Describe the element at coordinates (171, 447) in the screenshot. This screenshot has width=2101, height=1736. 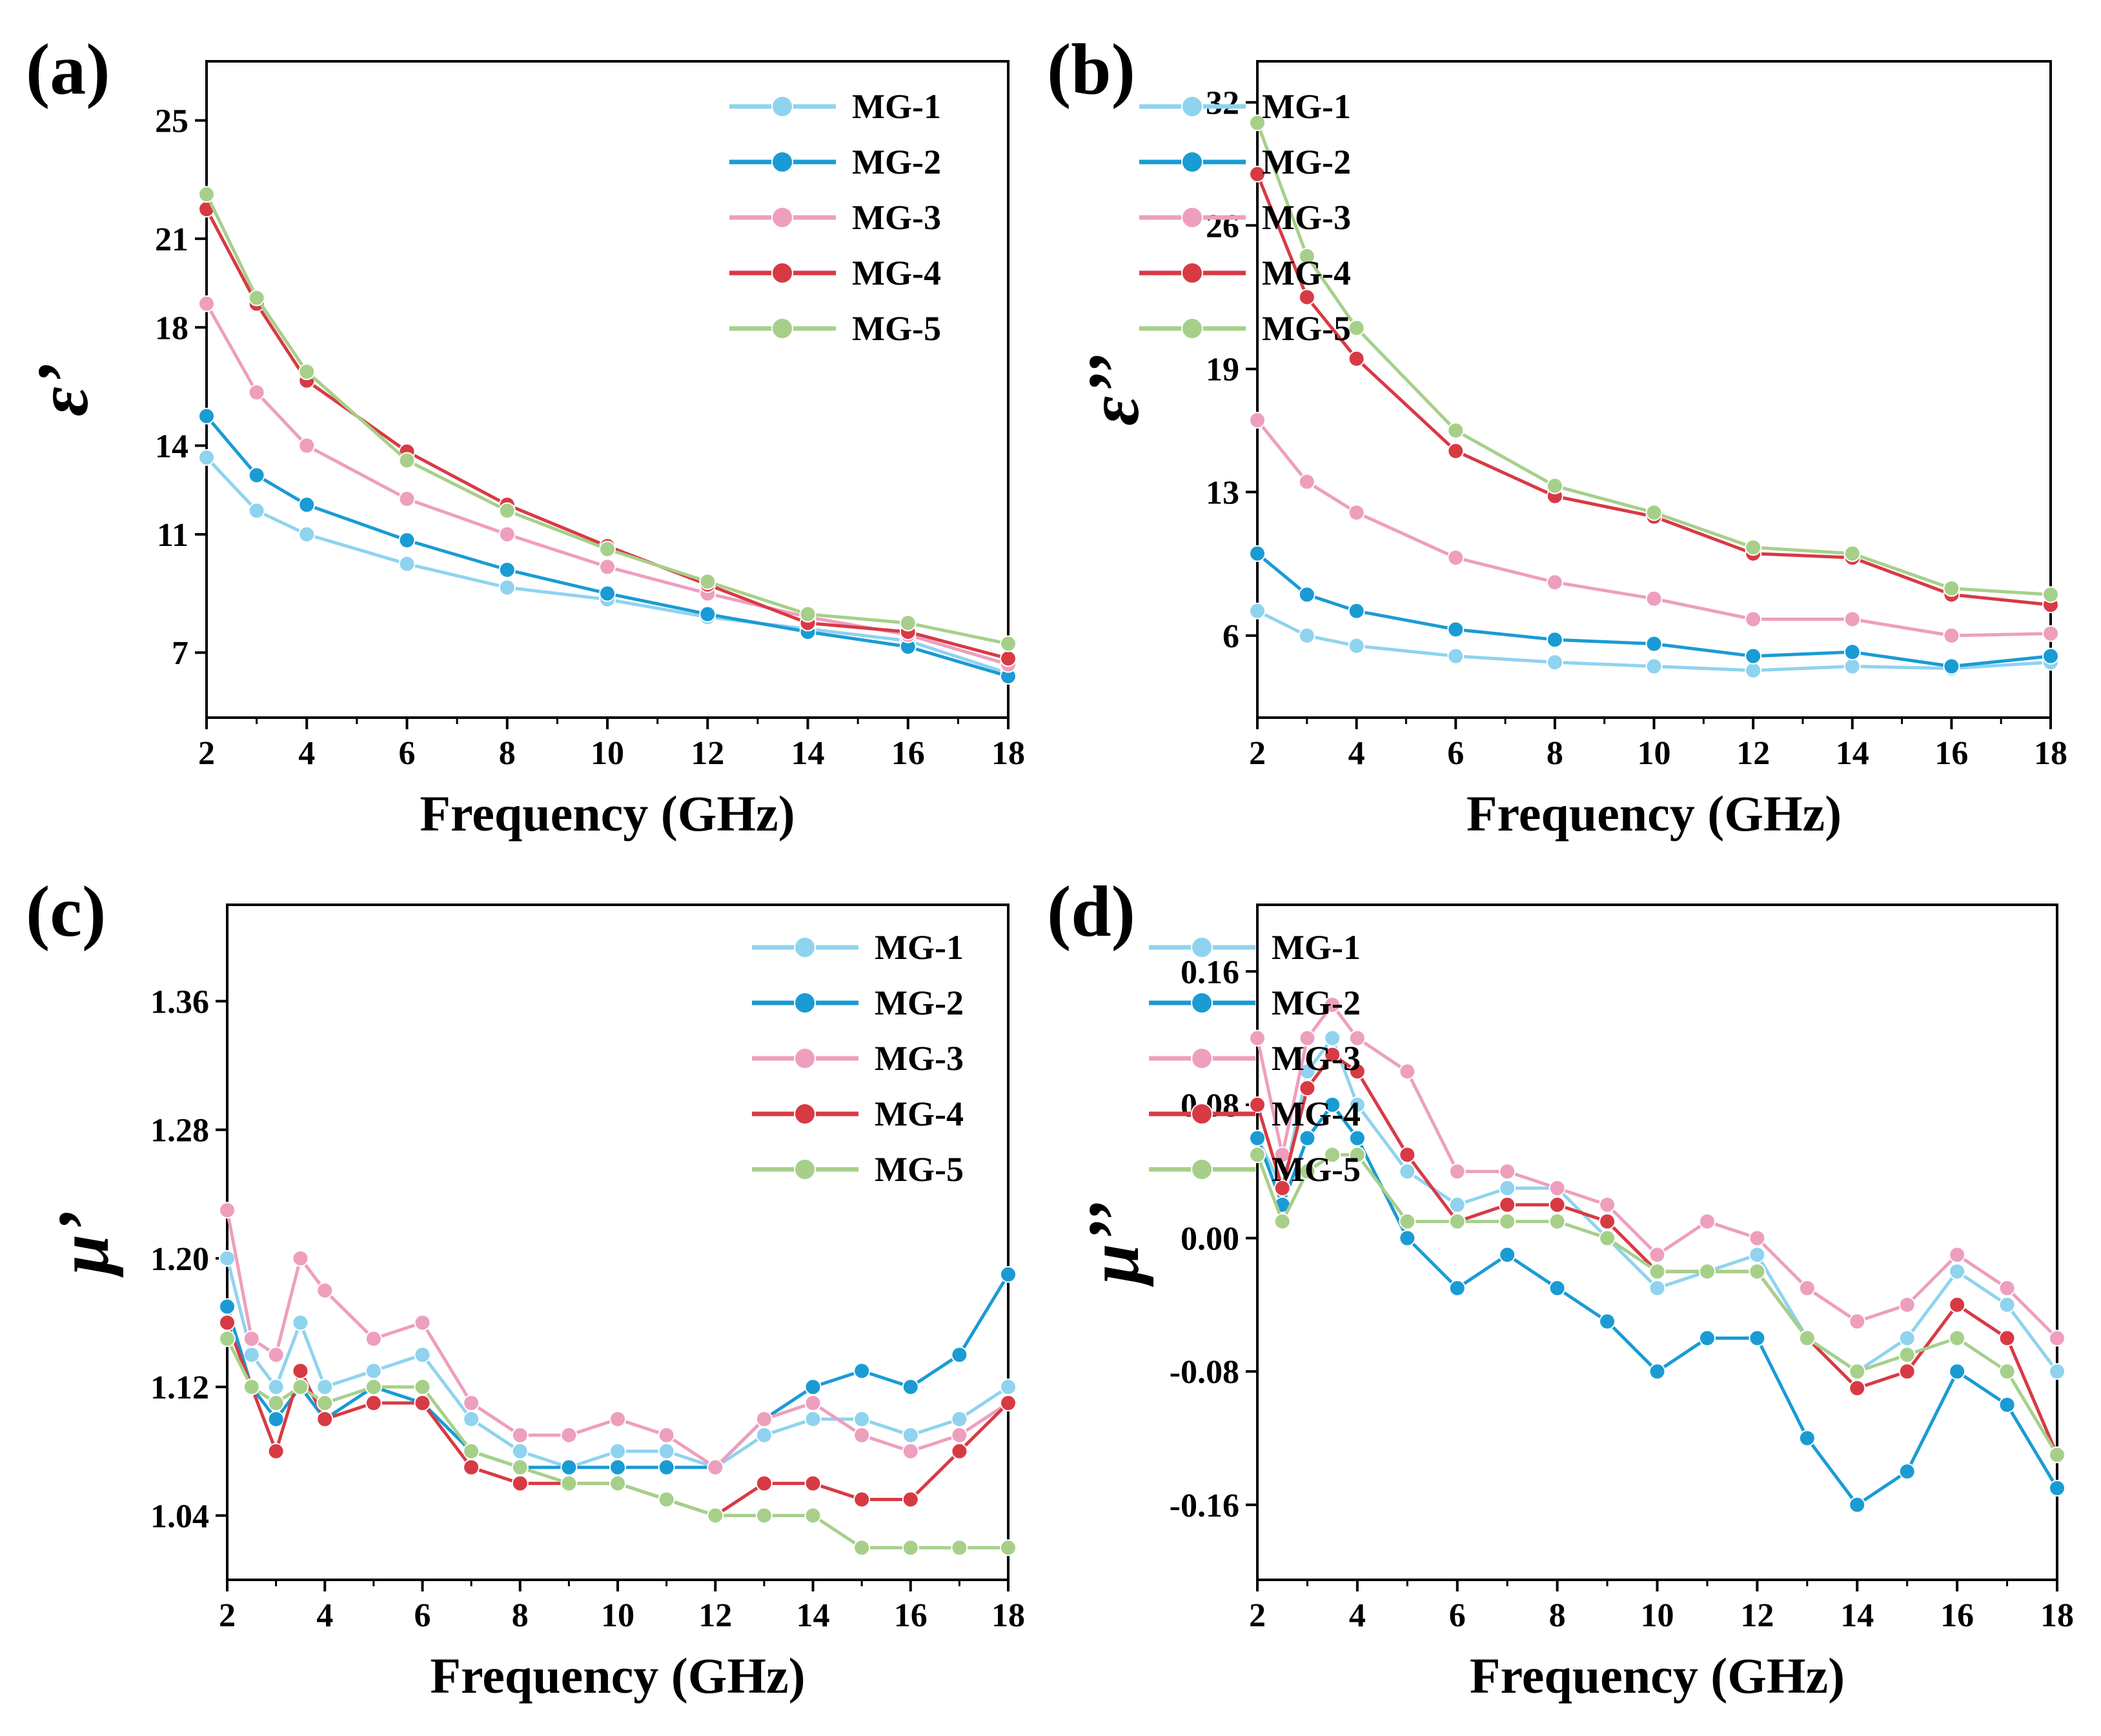
I see `y-tick-label: 14` at that location.